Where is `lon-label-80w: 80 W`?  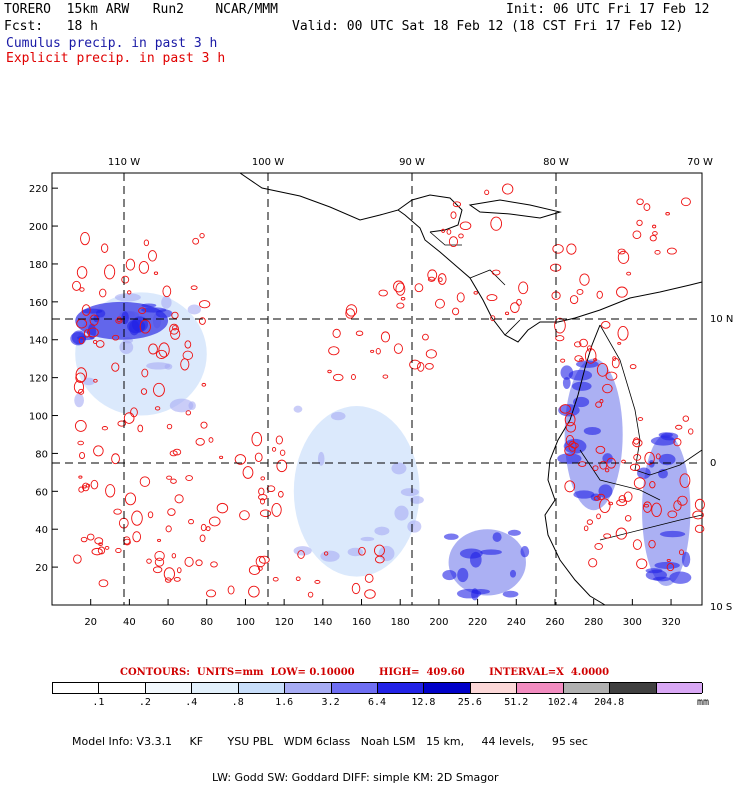 lon-label-80w: 80 W is located at coordinates (556, 162).